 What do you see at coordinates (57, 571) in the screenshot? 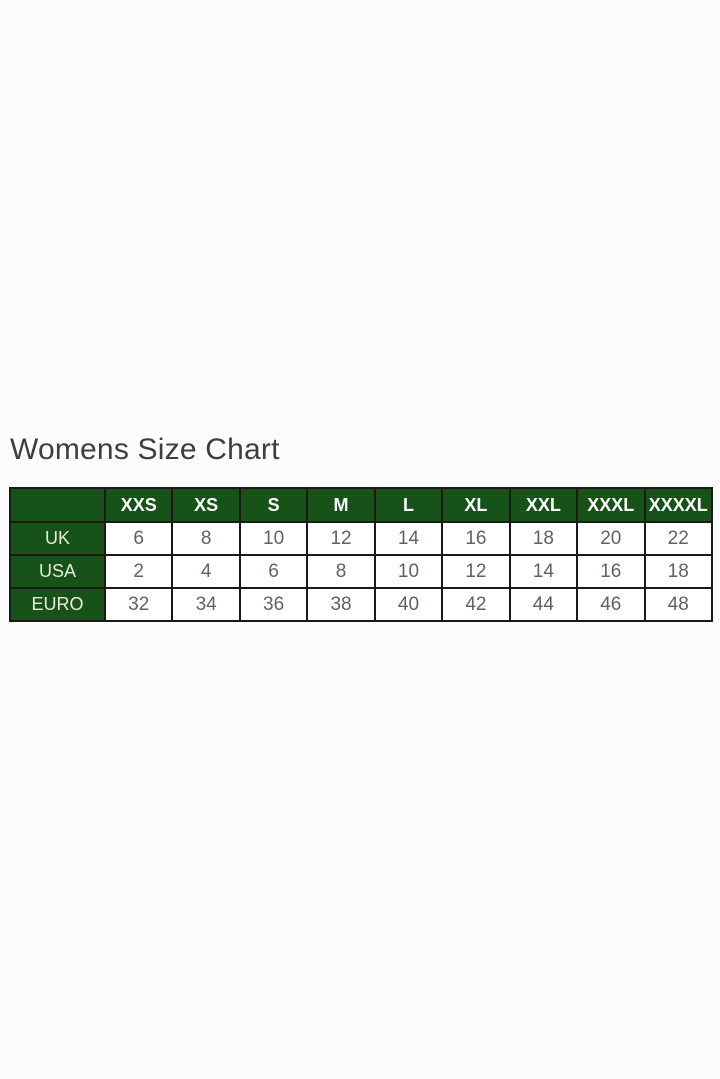
I see `row-label-usa: USA` at bounding box center [57, 571].